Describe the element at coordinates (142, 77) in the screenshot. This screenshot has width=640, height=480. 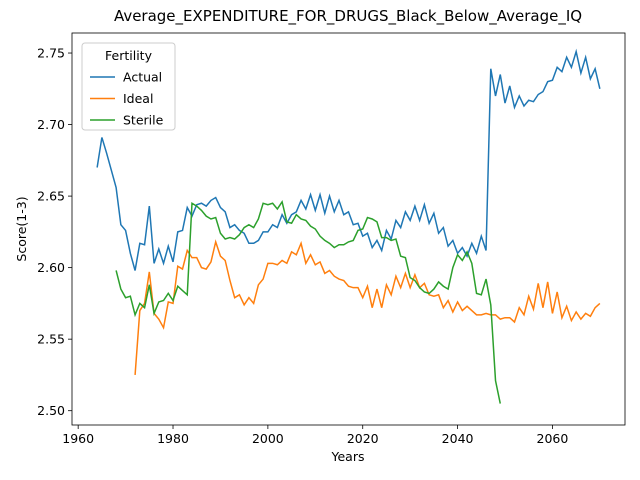
I see `legend-label: Actual` at that location.